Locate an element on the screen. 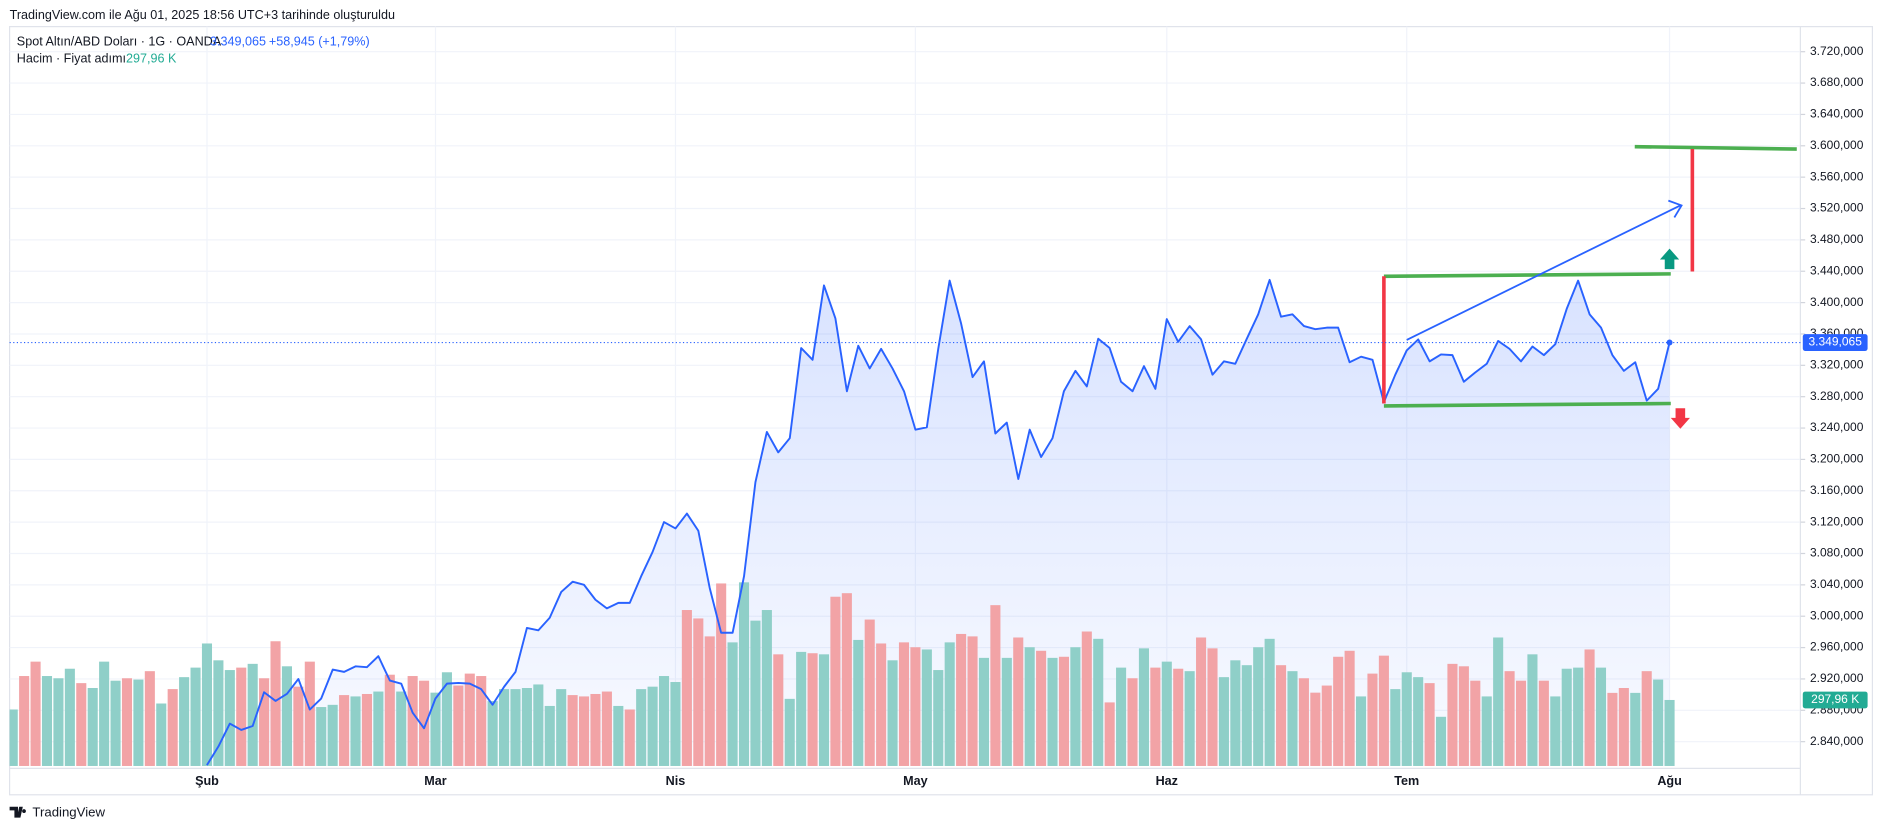 Image resolution: width=1882 pixels, height=831 pixels. legend-volume: Hacim · Fiyat adımı is located at coordinates (71, 58).